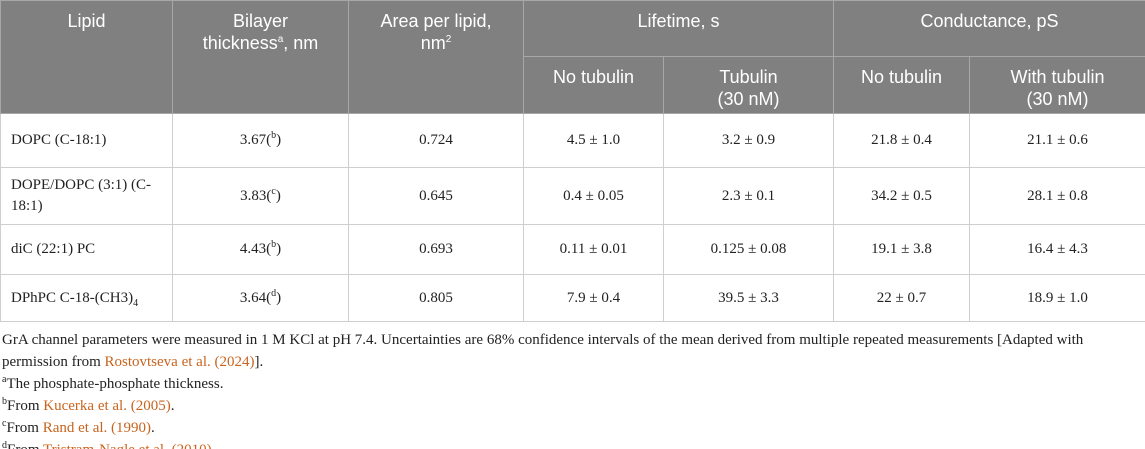 Image resolution: width=1145 pixels, height=449 pixels. Describe the element at coordinates (179, 362) in the screenshot. I see `reference-link: Rostovtseva et al. (2024)` at that location.